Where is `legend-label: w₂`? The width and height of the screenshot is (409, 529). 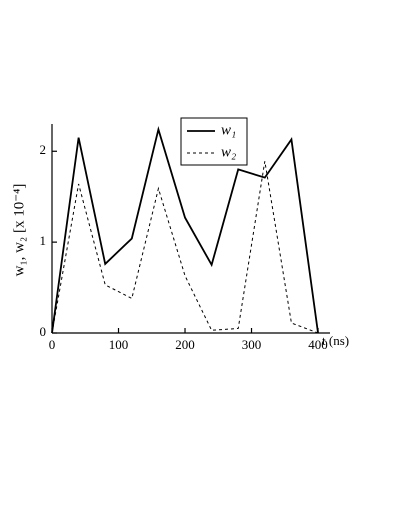
legend-label: w₂ is located at coordinates (228, 152).